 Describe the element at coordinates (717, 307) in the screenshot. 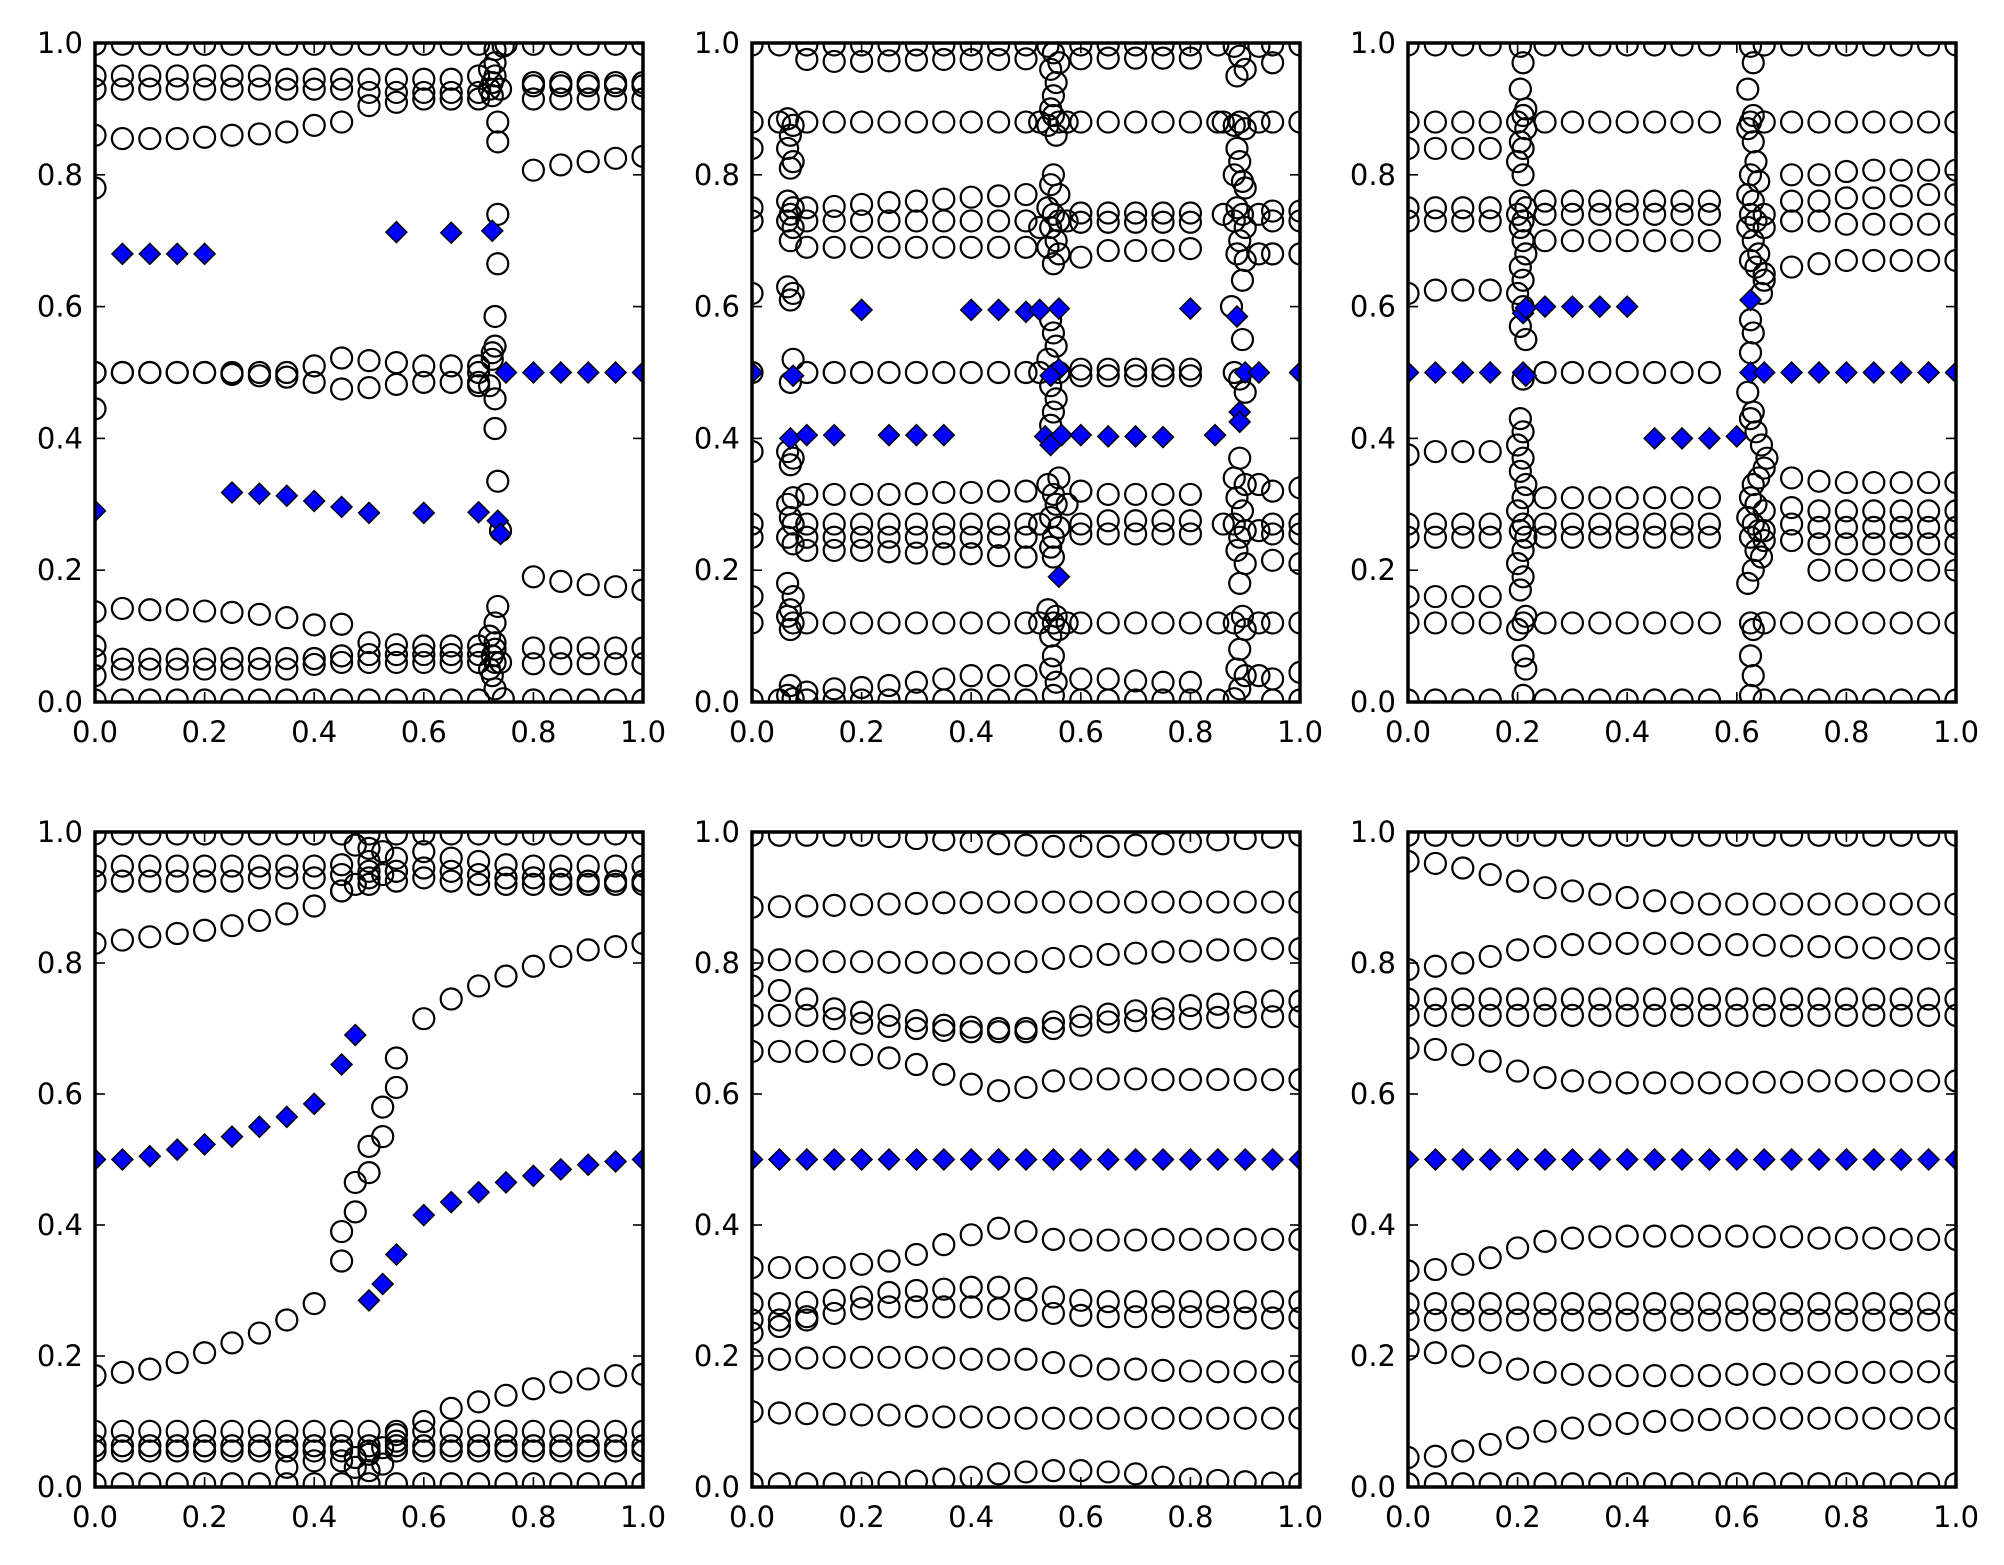

I see `y-tick-label: 0.6` at that location.